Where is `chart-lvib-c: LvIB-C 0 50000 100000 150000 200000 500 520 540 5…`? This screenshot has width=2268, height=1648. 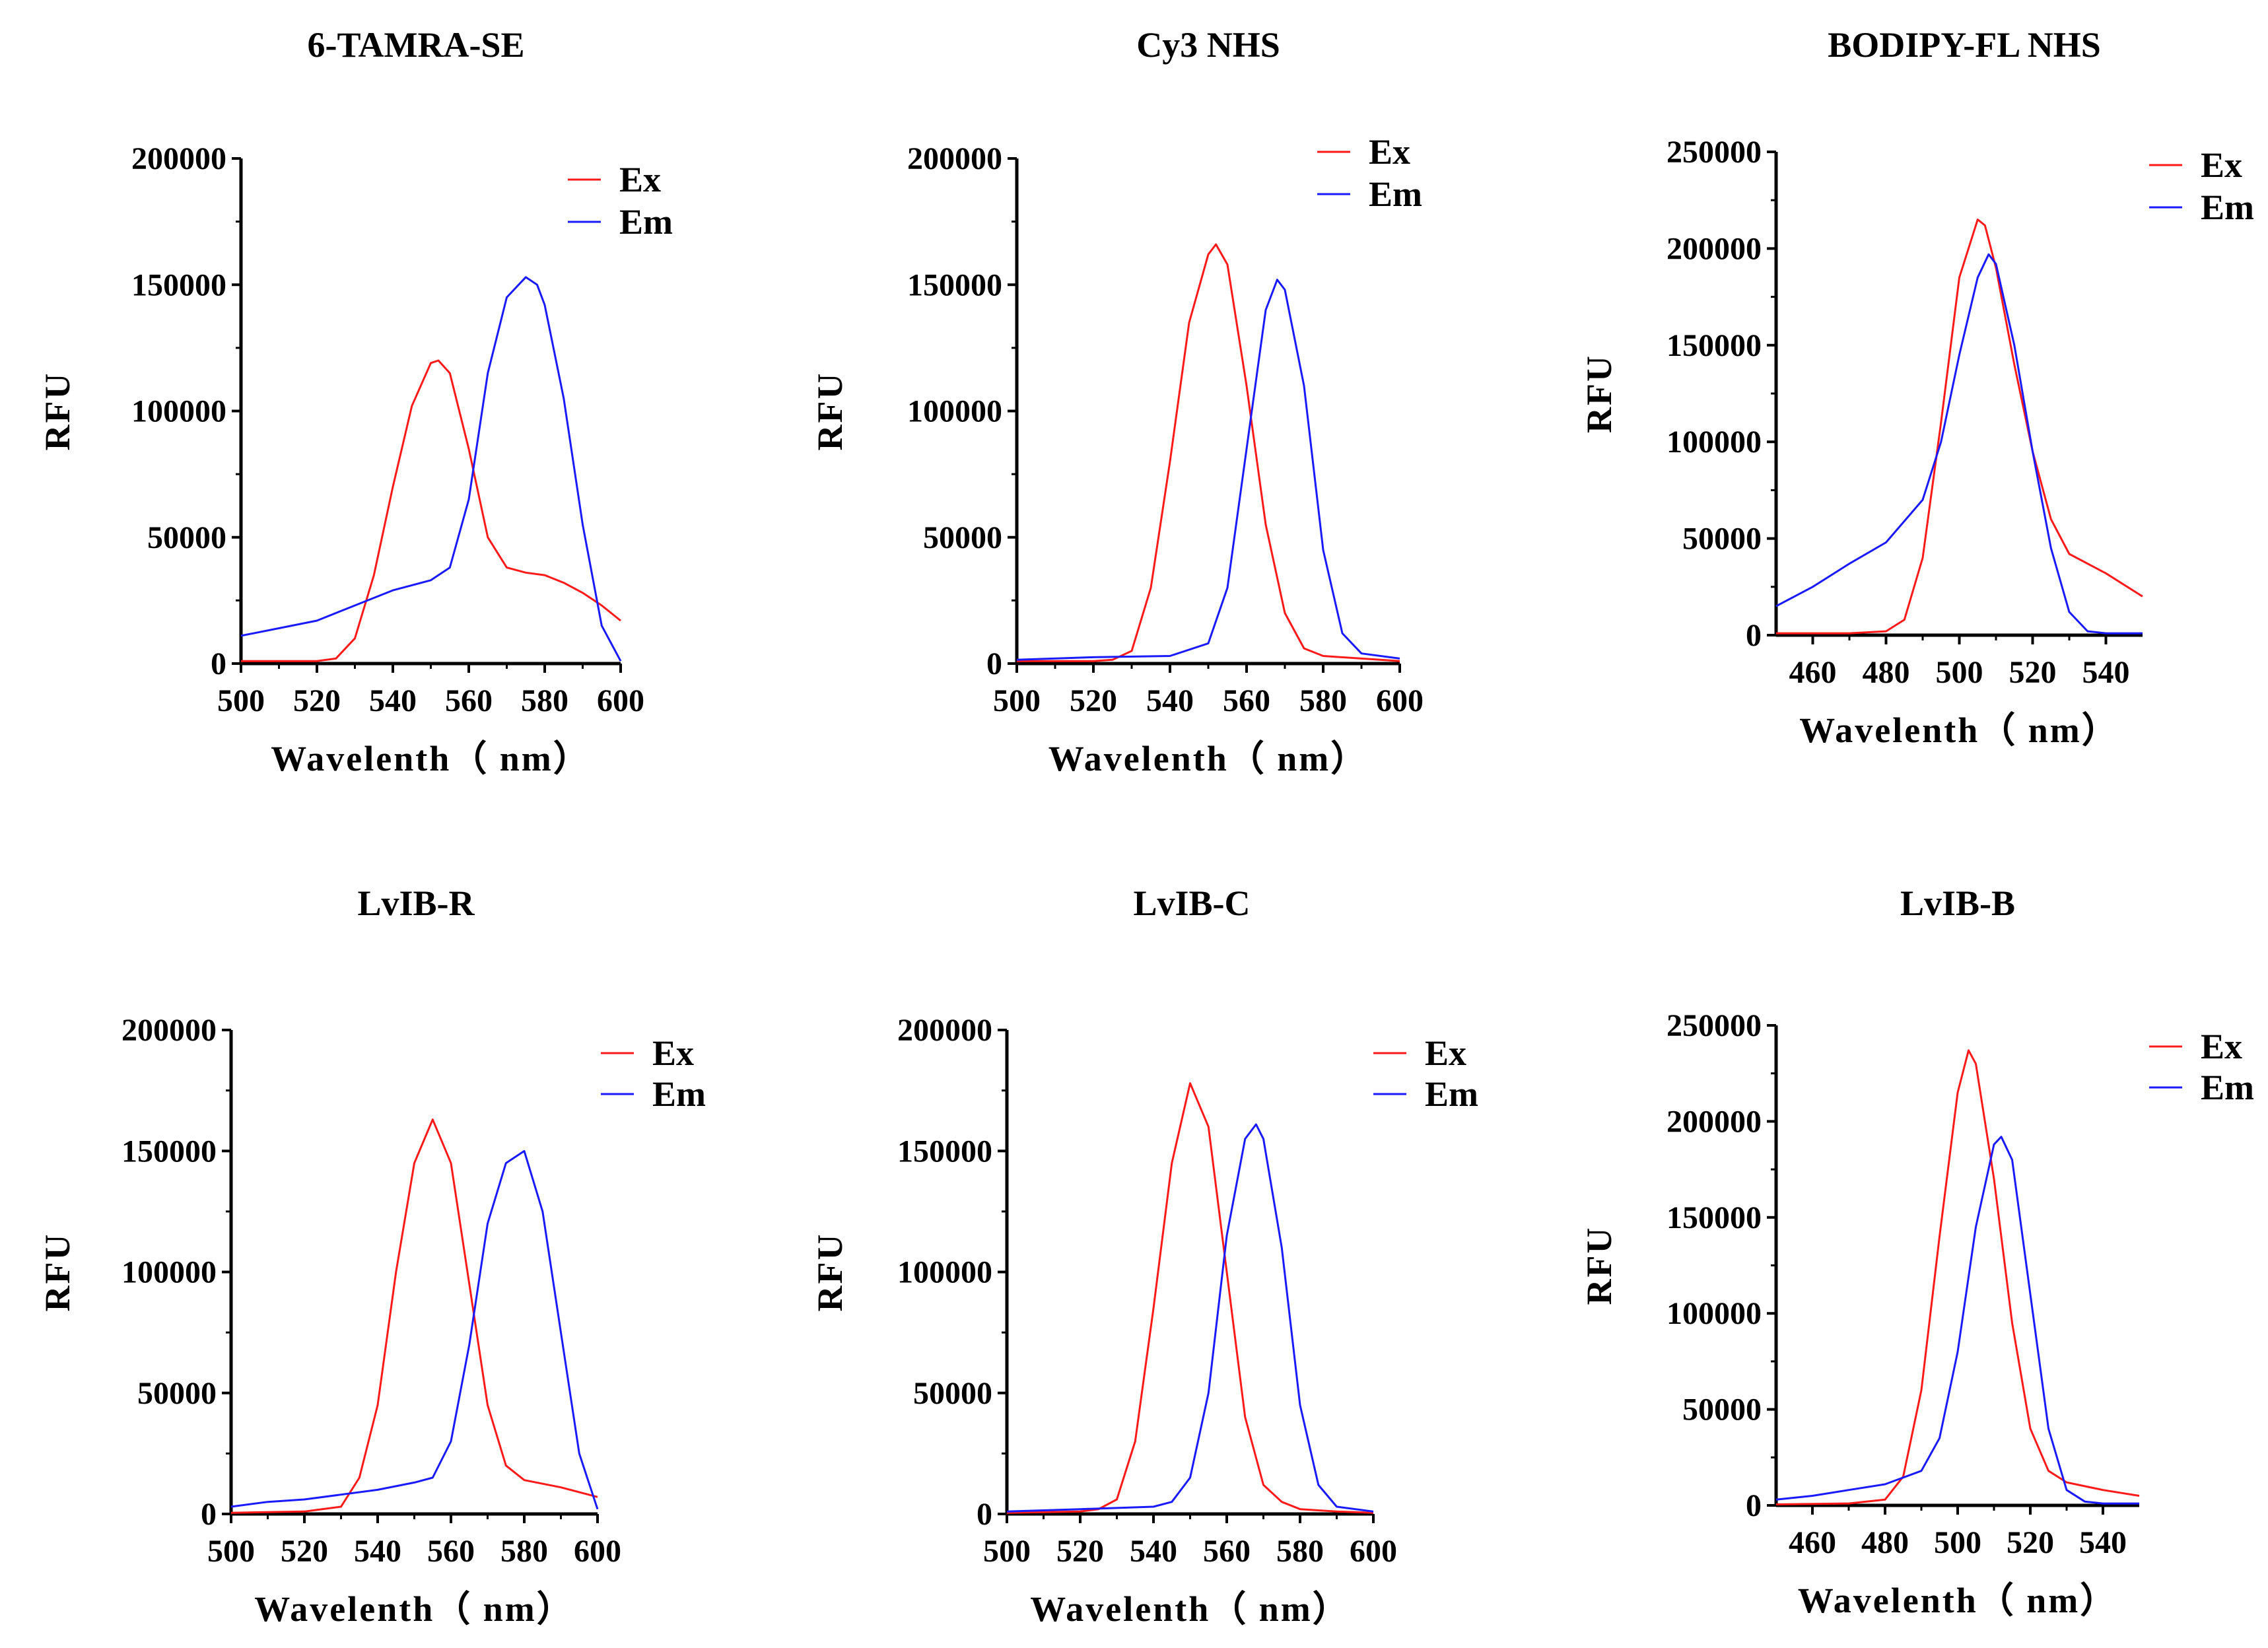 chart-lvib-c: LvIB-C 0 50000 100000 150000 200000 500 520 540 5… is located at coordinates (1144, 1256).